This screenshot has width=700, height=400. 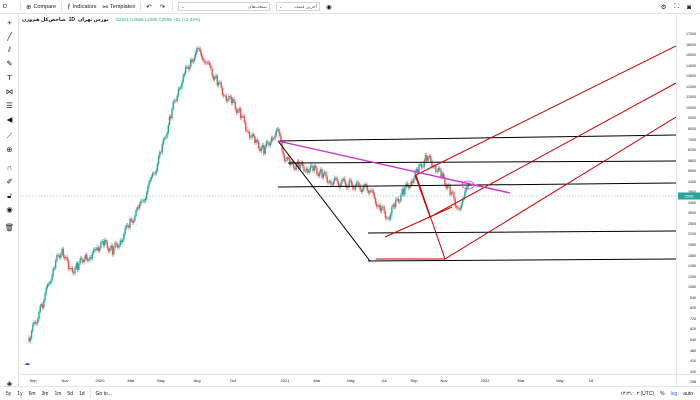 I want to click on tradingview-logo: ☁, so click(x=27, y=364).